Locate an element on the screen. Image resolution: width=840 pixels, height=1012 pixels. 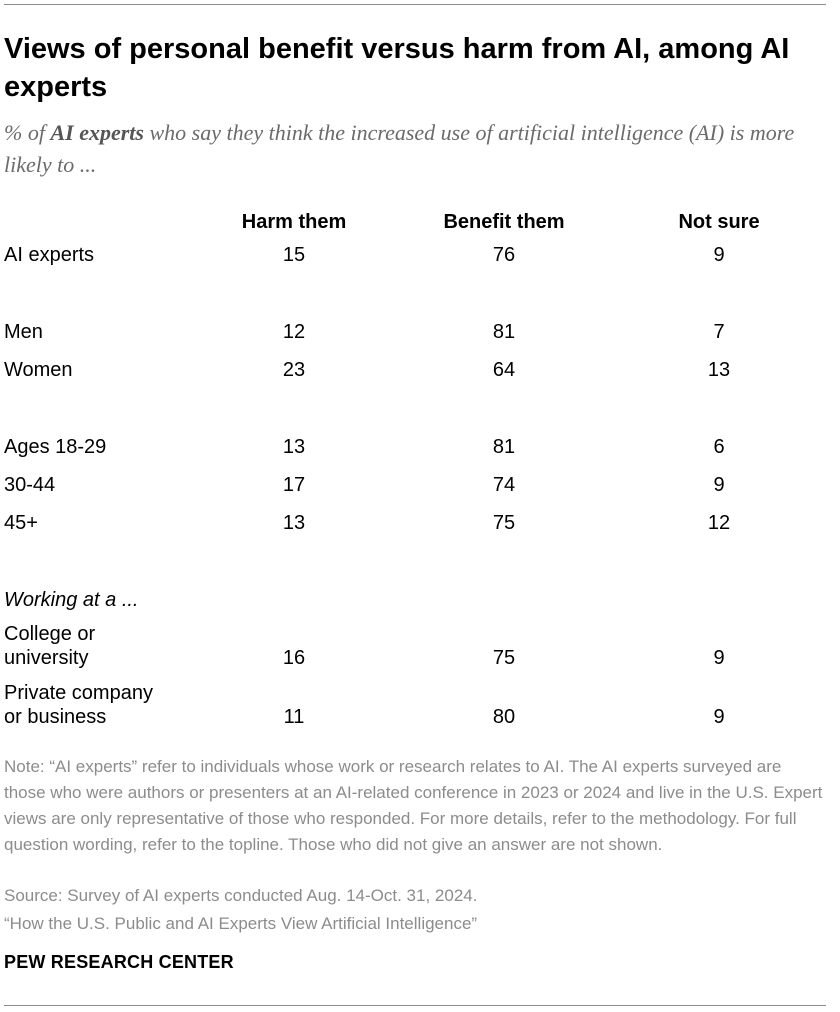
row-label: Ages 18-29 is located at coordinates (55, 447).